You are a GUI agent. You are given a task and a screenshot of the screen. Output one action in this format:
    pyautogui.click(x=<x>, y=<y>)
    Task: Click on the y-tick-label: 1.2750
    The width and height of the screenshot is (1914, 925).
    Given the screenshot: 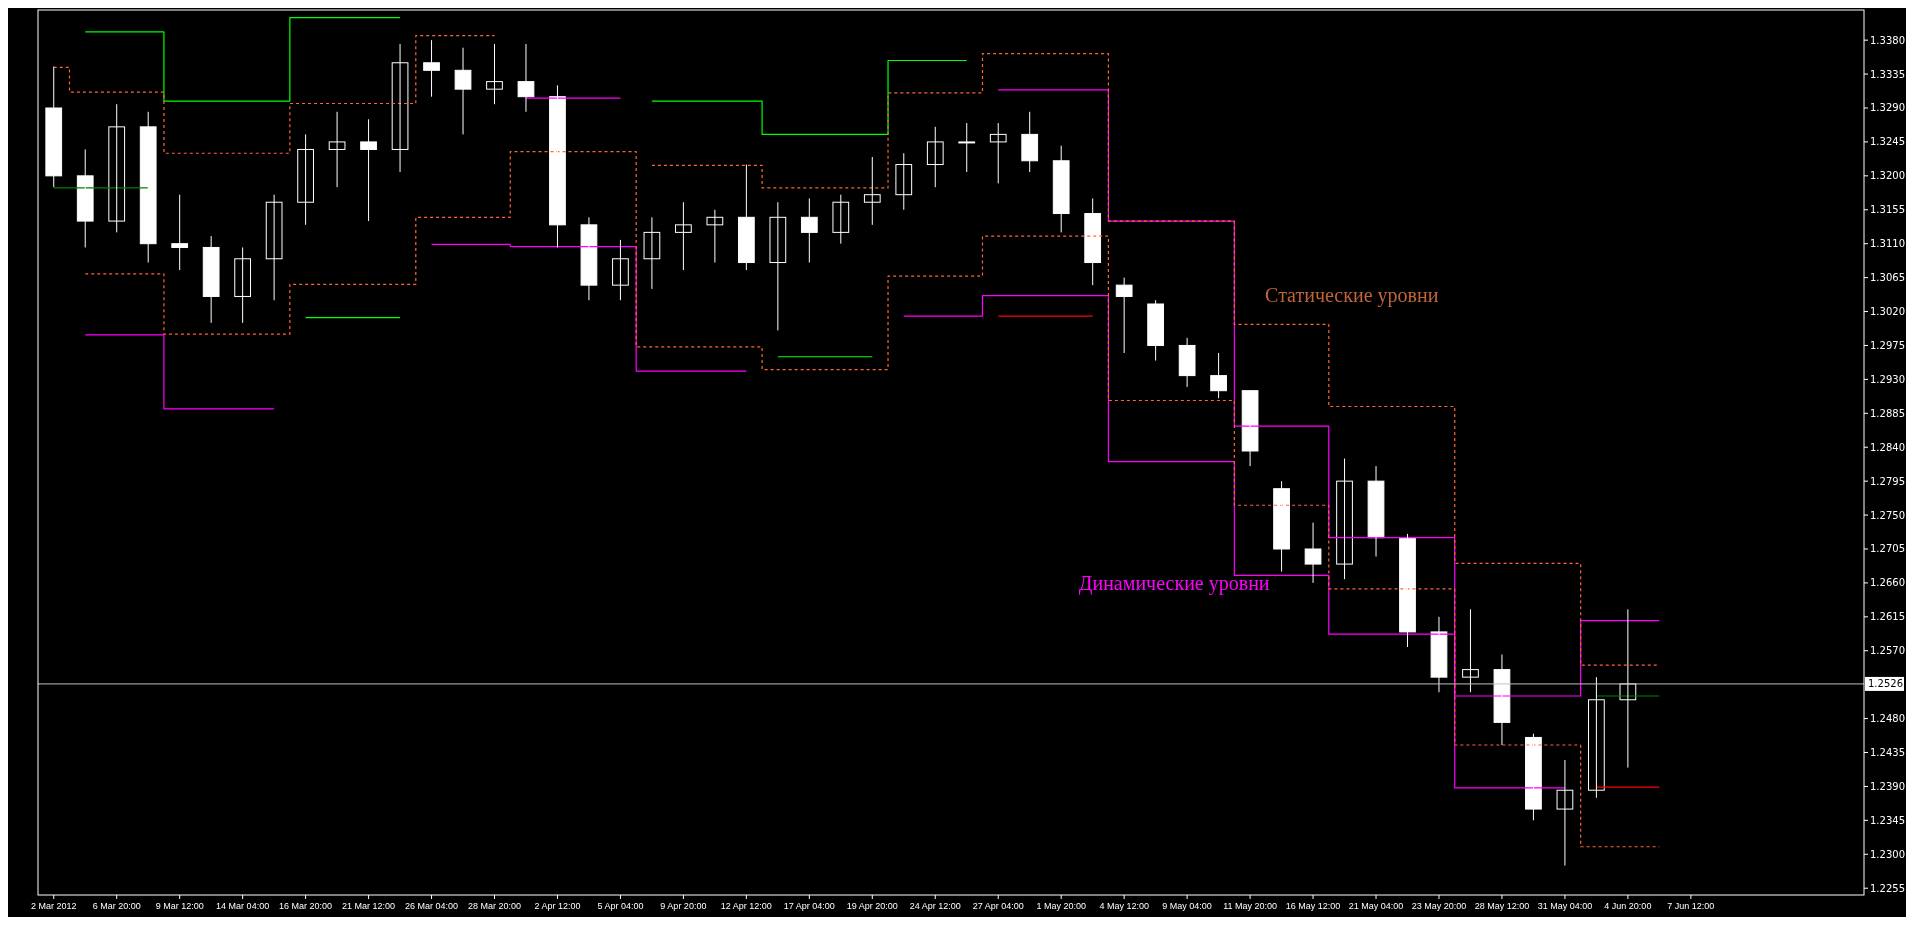 What is the action you would take?
    pyautogui.click(x=1887, y=515)
    